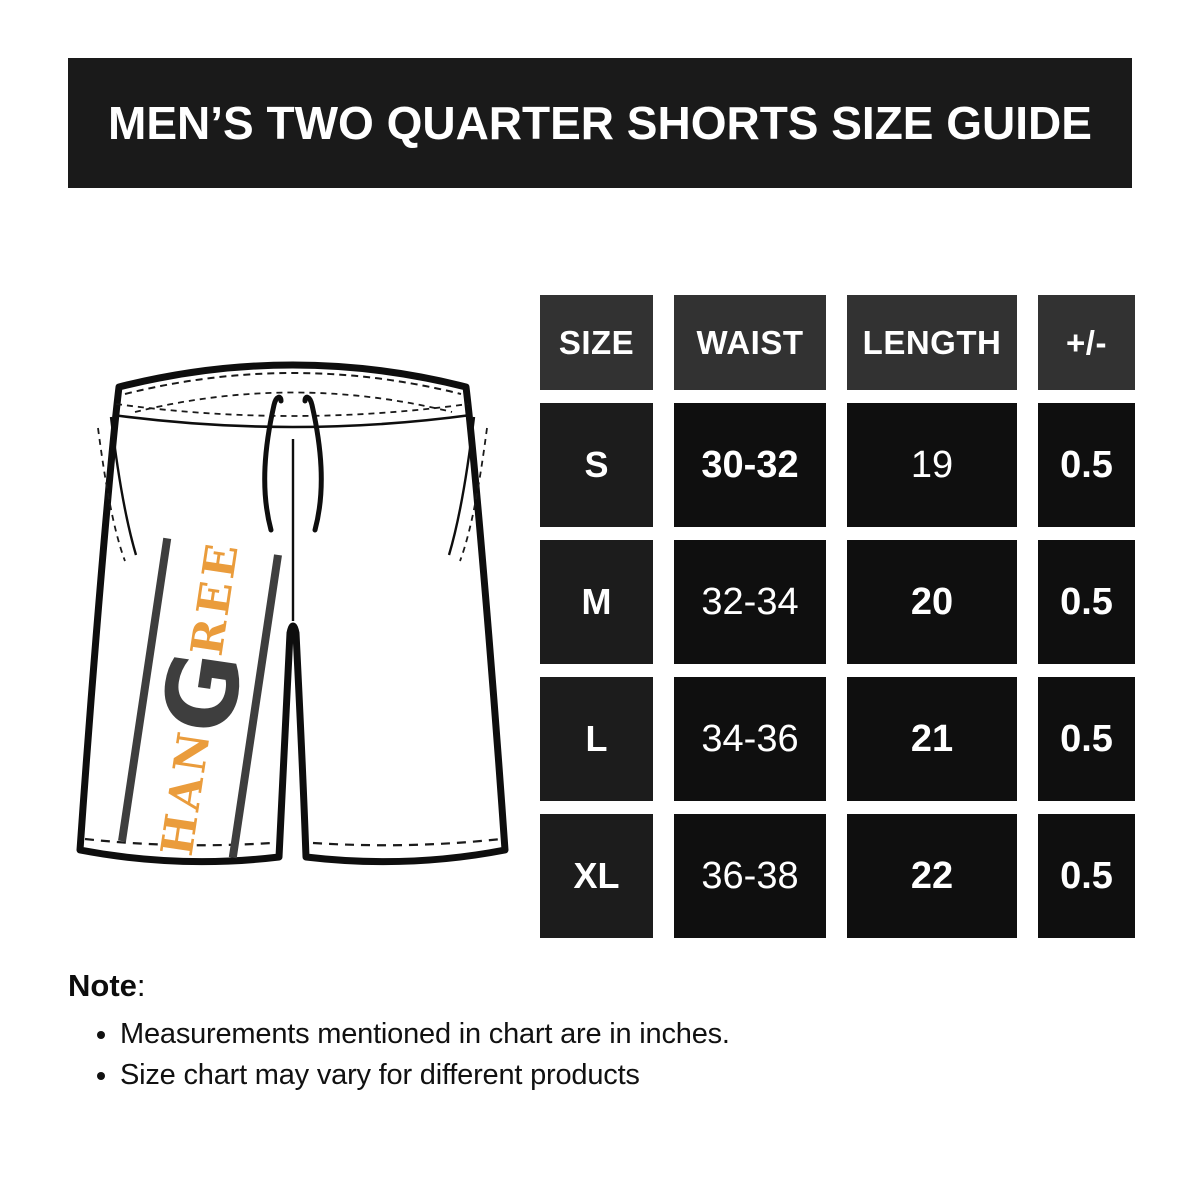  I want to click on cell-size-xl: XL, so click(596, 876).